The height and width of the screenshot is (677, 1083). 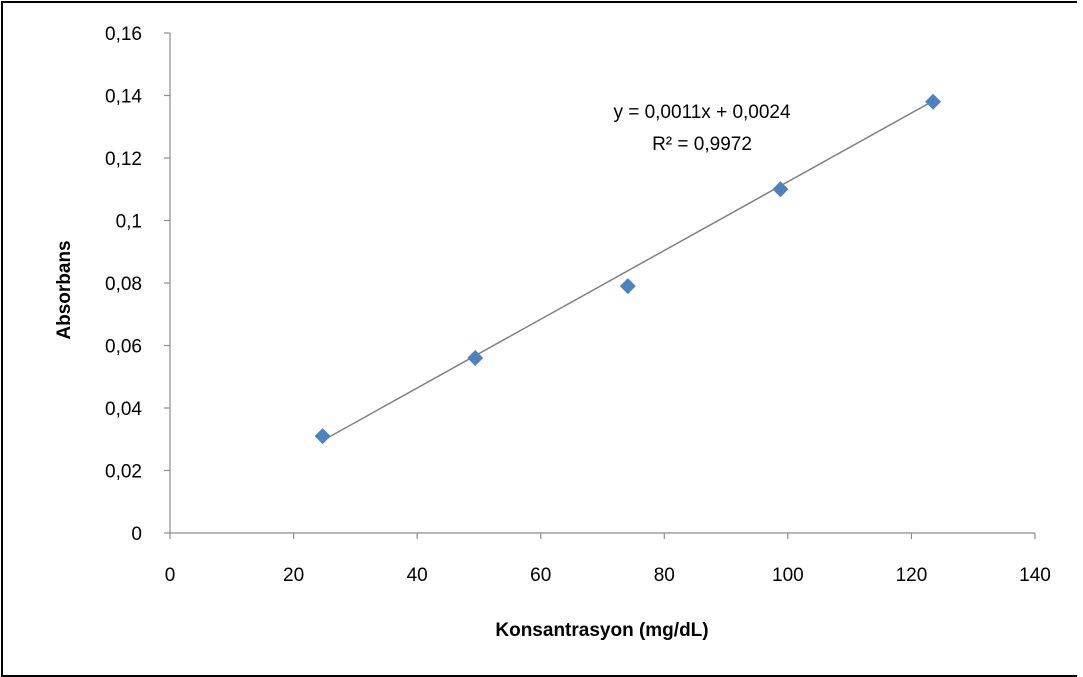 I want to click on y-tick-label: 0,08, so click(x=123, y=284).